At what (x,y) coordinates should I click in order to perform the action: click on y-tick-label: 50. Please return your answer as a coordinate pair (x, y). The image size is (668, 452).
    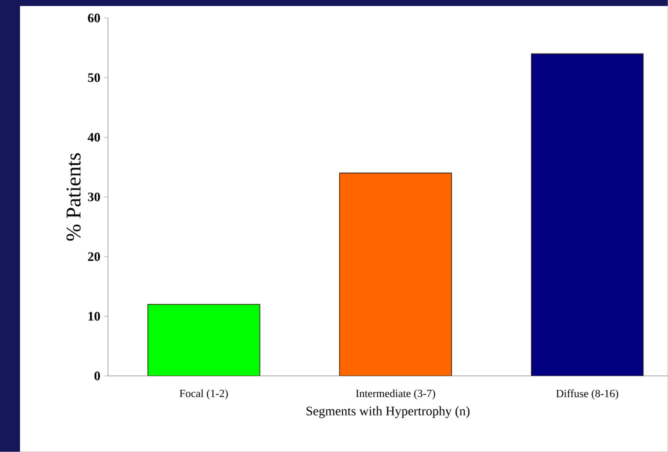
    Looking at the image, I should click on (94, 77).